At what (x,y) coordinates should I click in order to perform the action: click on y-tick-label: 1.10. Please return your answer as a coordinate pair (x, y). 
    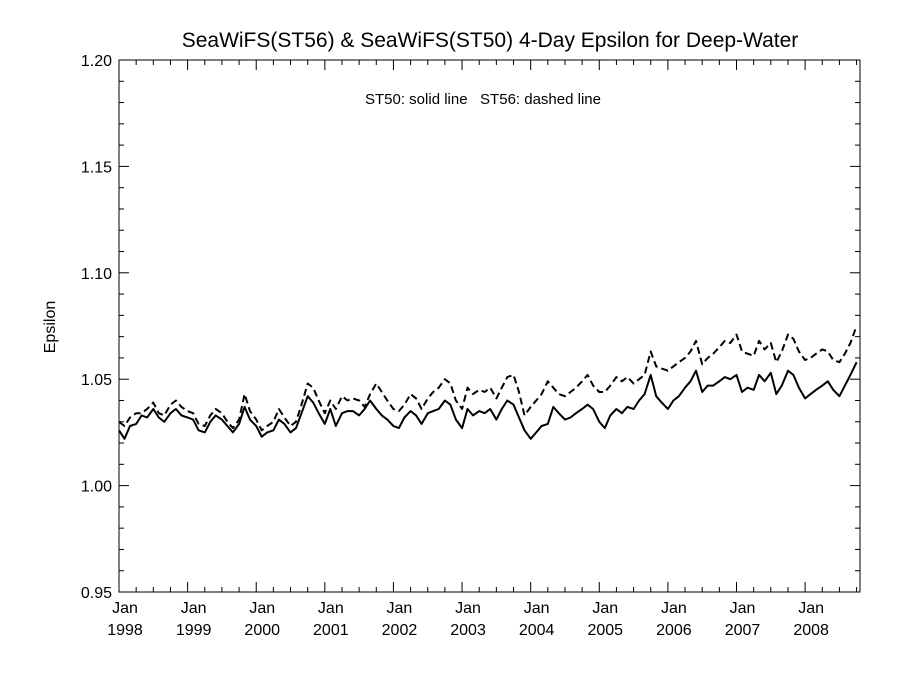
    Looking at the image, I should click on (96, 274).